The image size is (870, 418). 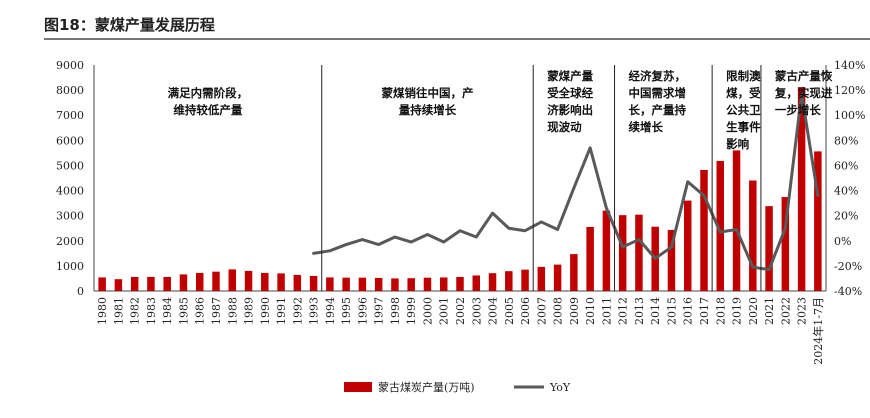 What do you see at coordinates (570, 93) in the screenshot?
I see `phase-annotation-line: 受全球经` at bounding box center [570, 93].